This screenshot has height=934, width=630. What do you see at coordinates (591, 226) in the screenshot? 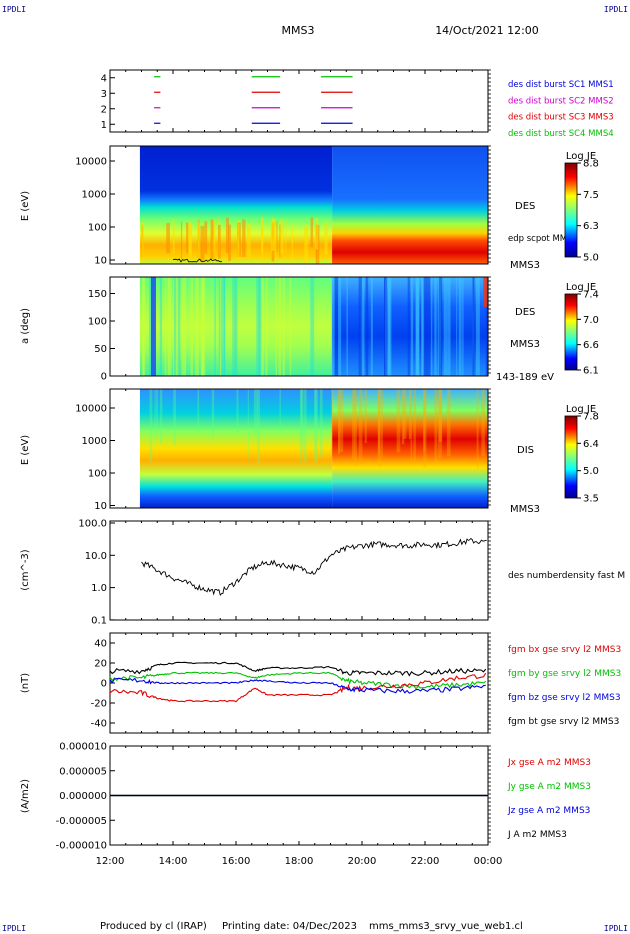
I see `des-energy-colorbar-tick-label: 6.3` at bounding box center [591, 226].